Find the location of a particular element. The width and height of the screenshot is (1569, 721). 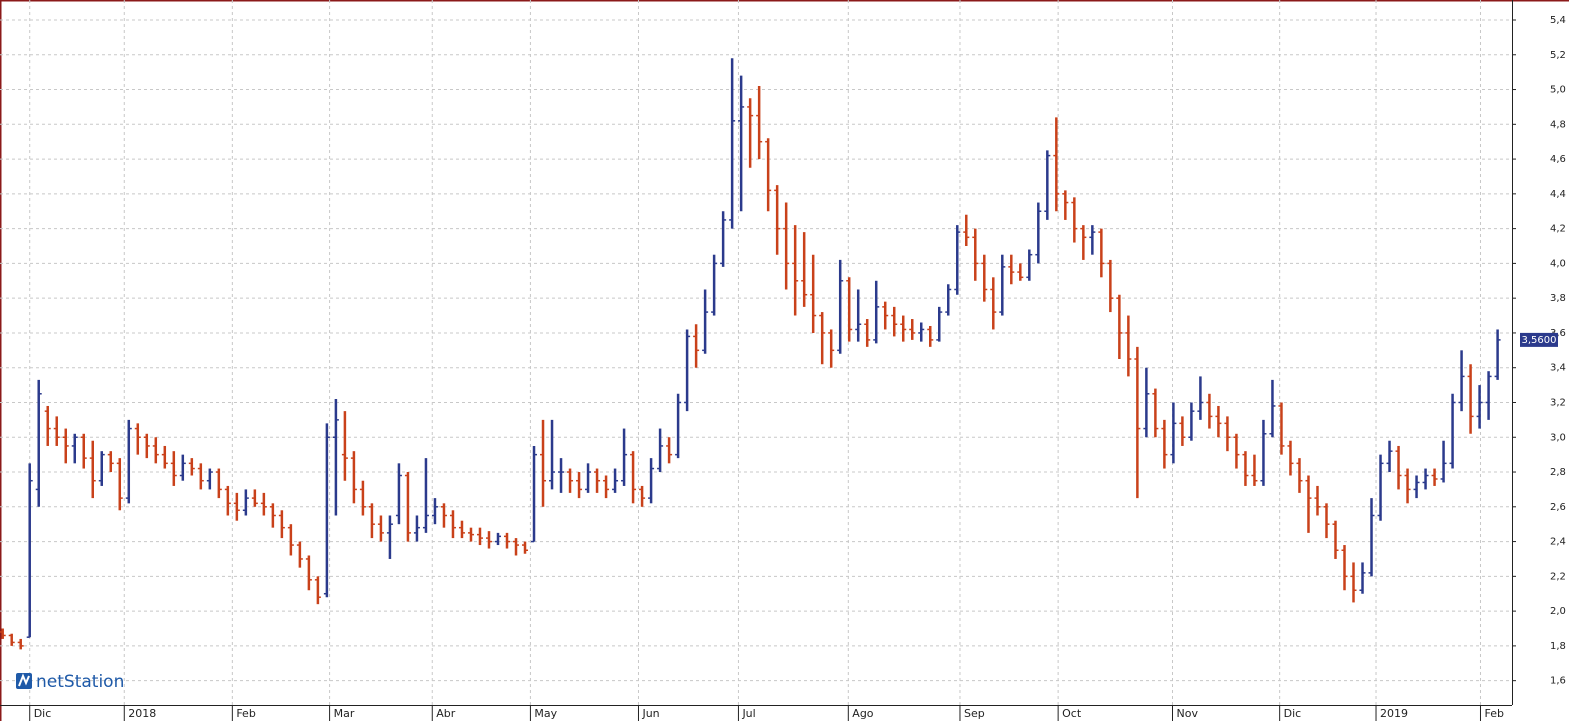

last-price-box is located at coordinates (1539, 339).